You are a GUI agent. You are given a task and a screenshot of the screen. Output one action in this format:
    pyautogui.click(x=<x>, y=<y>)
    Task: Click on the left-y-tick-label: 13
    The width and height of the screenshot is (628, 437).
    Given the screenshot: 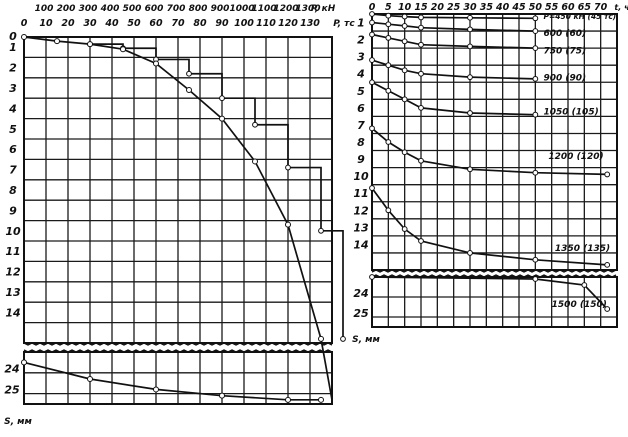 What is the action you would take?
    pyautogui.click(x=13, y=292)
    